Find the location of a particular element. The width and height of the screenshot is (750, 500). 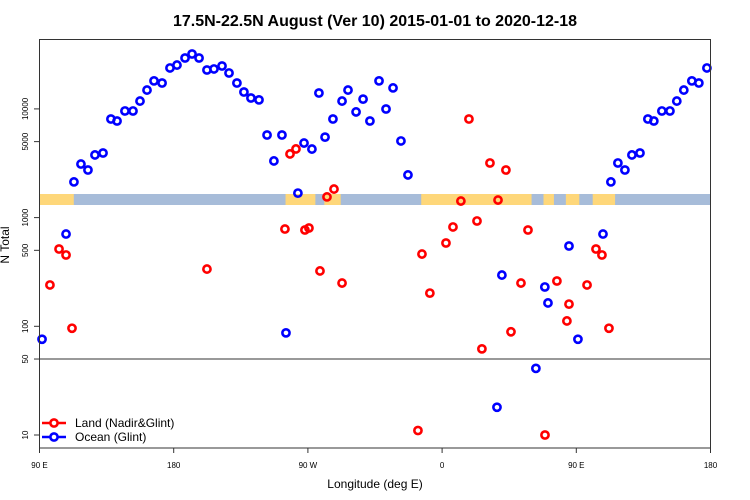

legend-label-land: Land (Nadir&Glint) is located at coordinates (124, 423).